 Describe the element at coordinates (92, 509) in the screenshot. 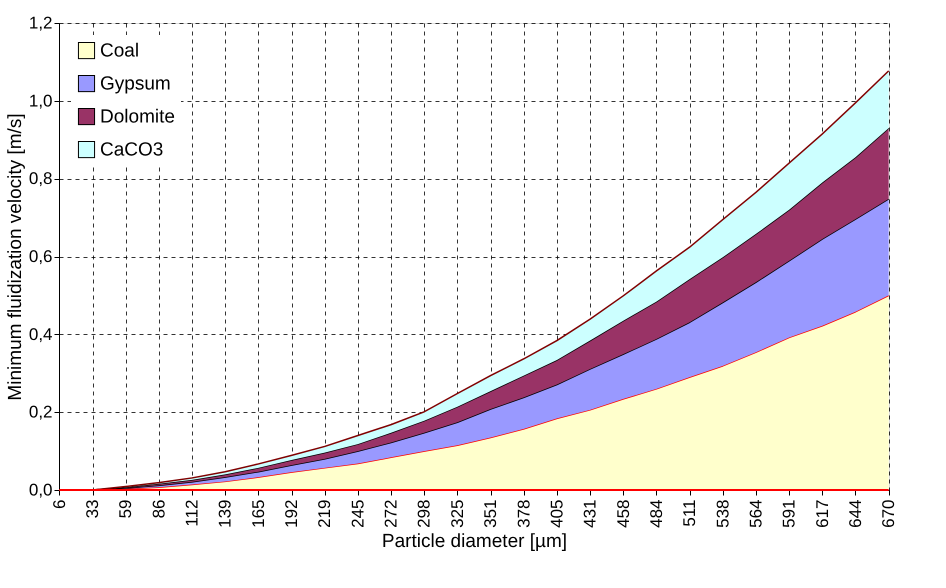

I see `x-tick-label: 33` at that location.